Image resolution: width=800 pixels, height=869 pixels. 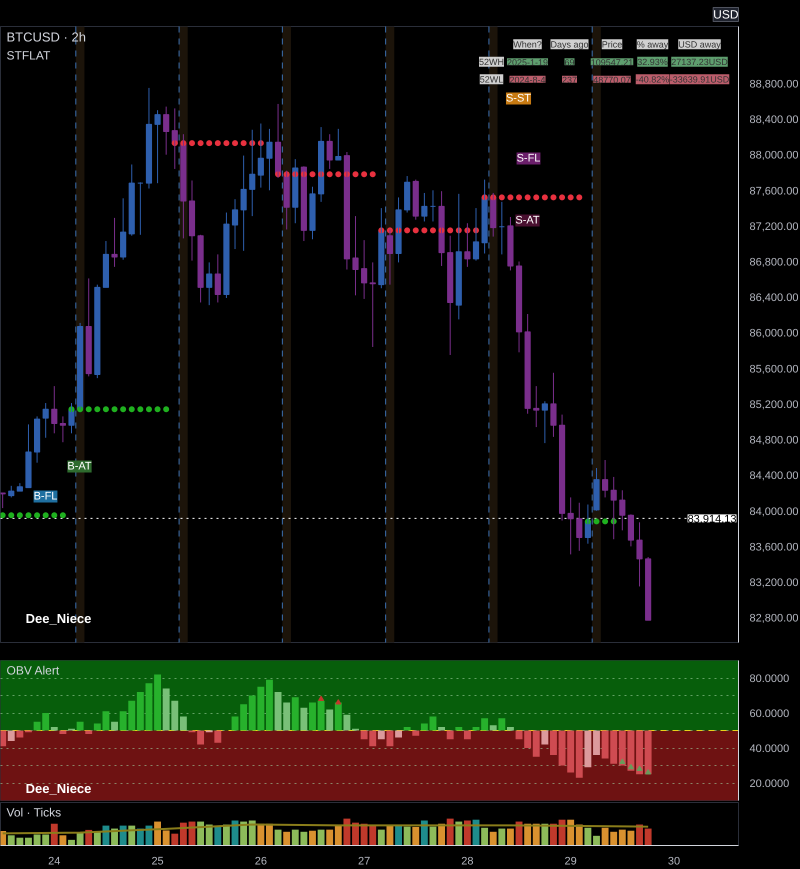 I want to click on x-tick-label: 25, so click(x=157, y=862).